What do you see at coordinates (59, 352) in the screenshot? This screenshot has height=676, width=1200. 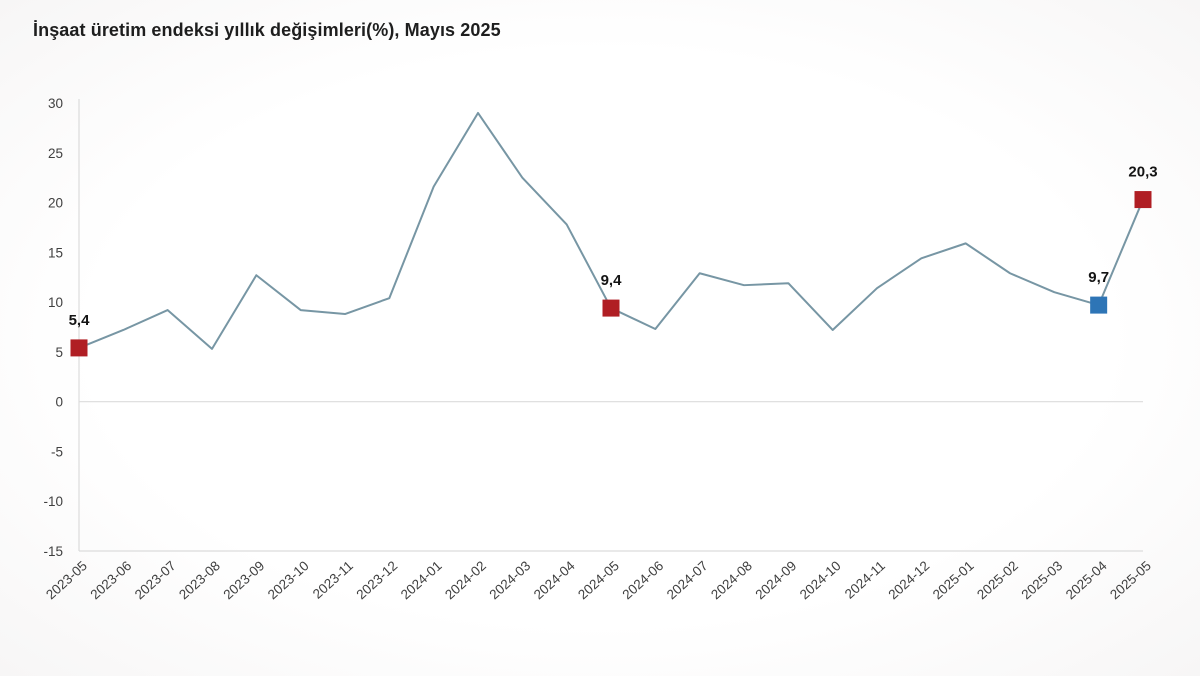 I see `y-tick-label: 5` at bounding box center [59, 352].